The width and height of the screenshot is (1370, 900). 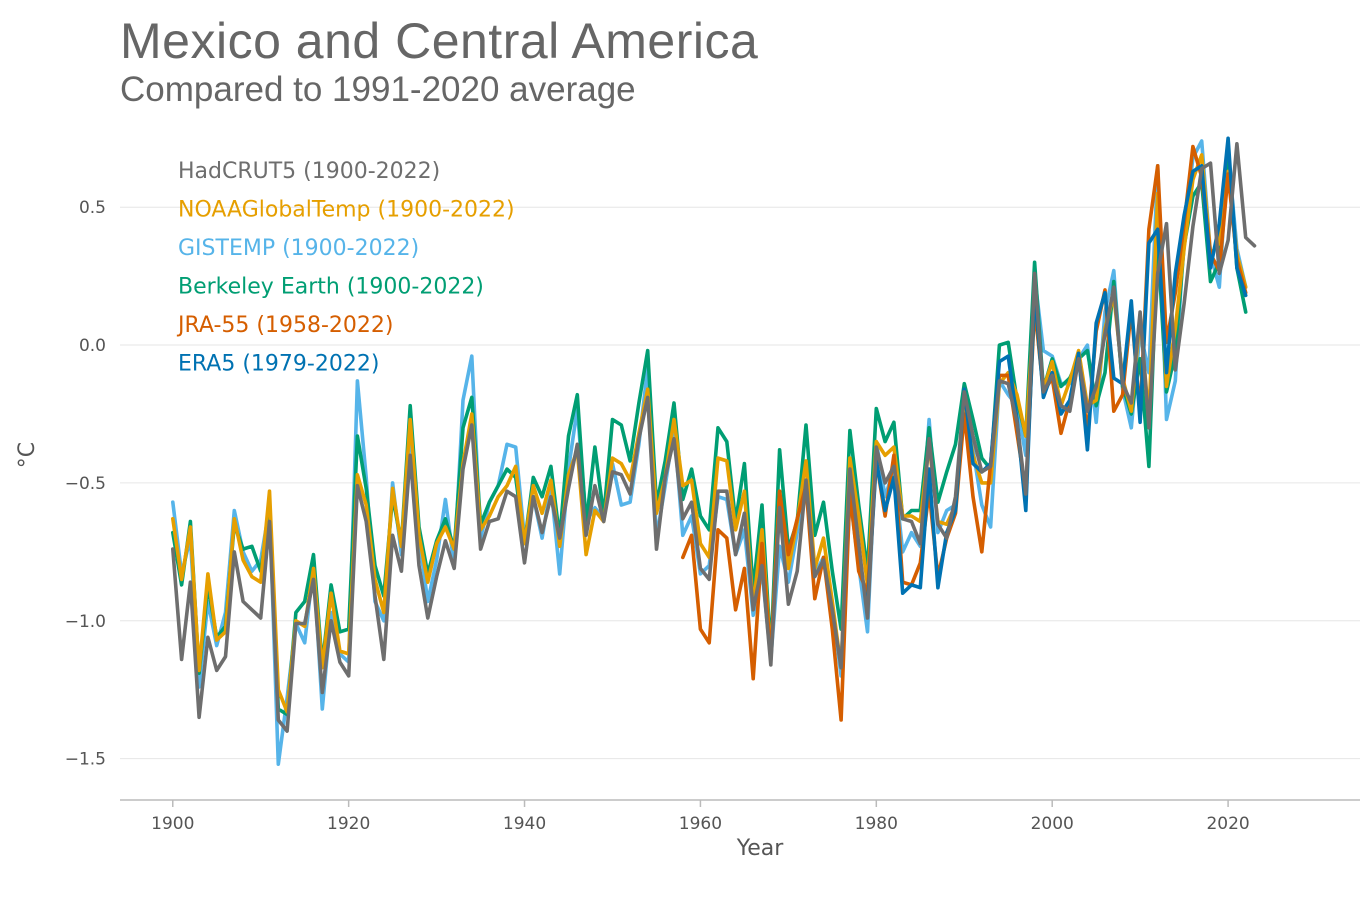 I want to click on x-tick-label: 1940, so click(x=524, y=824).